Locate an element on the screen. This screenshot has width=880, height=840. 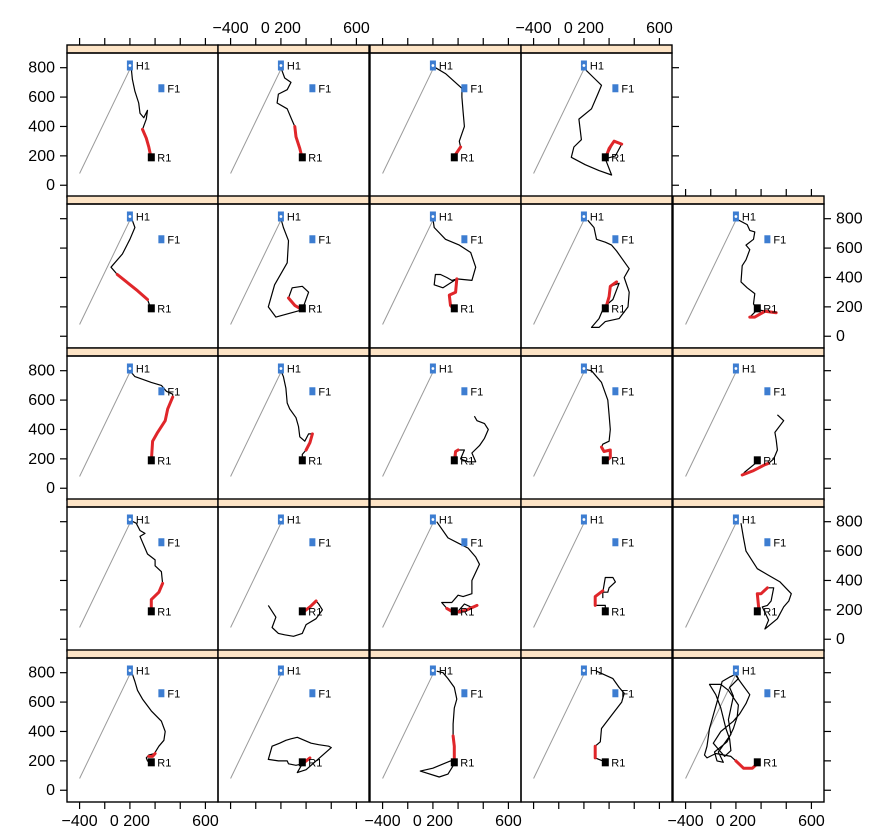
y-tick-label: 200 is located at coordinates (41, 156).